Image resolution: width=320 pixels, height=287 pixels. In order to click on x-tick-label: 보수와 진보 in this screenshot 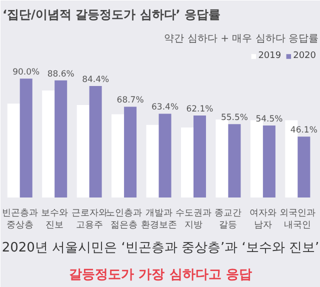, I will do `click(54, 219)`.